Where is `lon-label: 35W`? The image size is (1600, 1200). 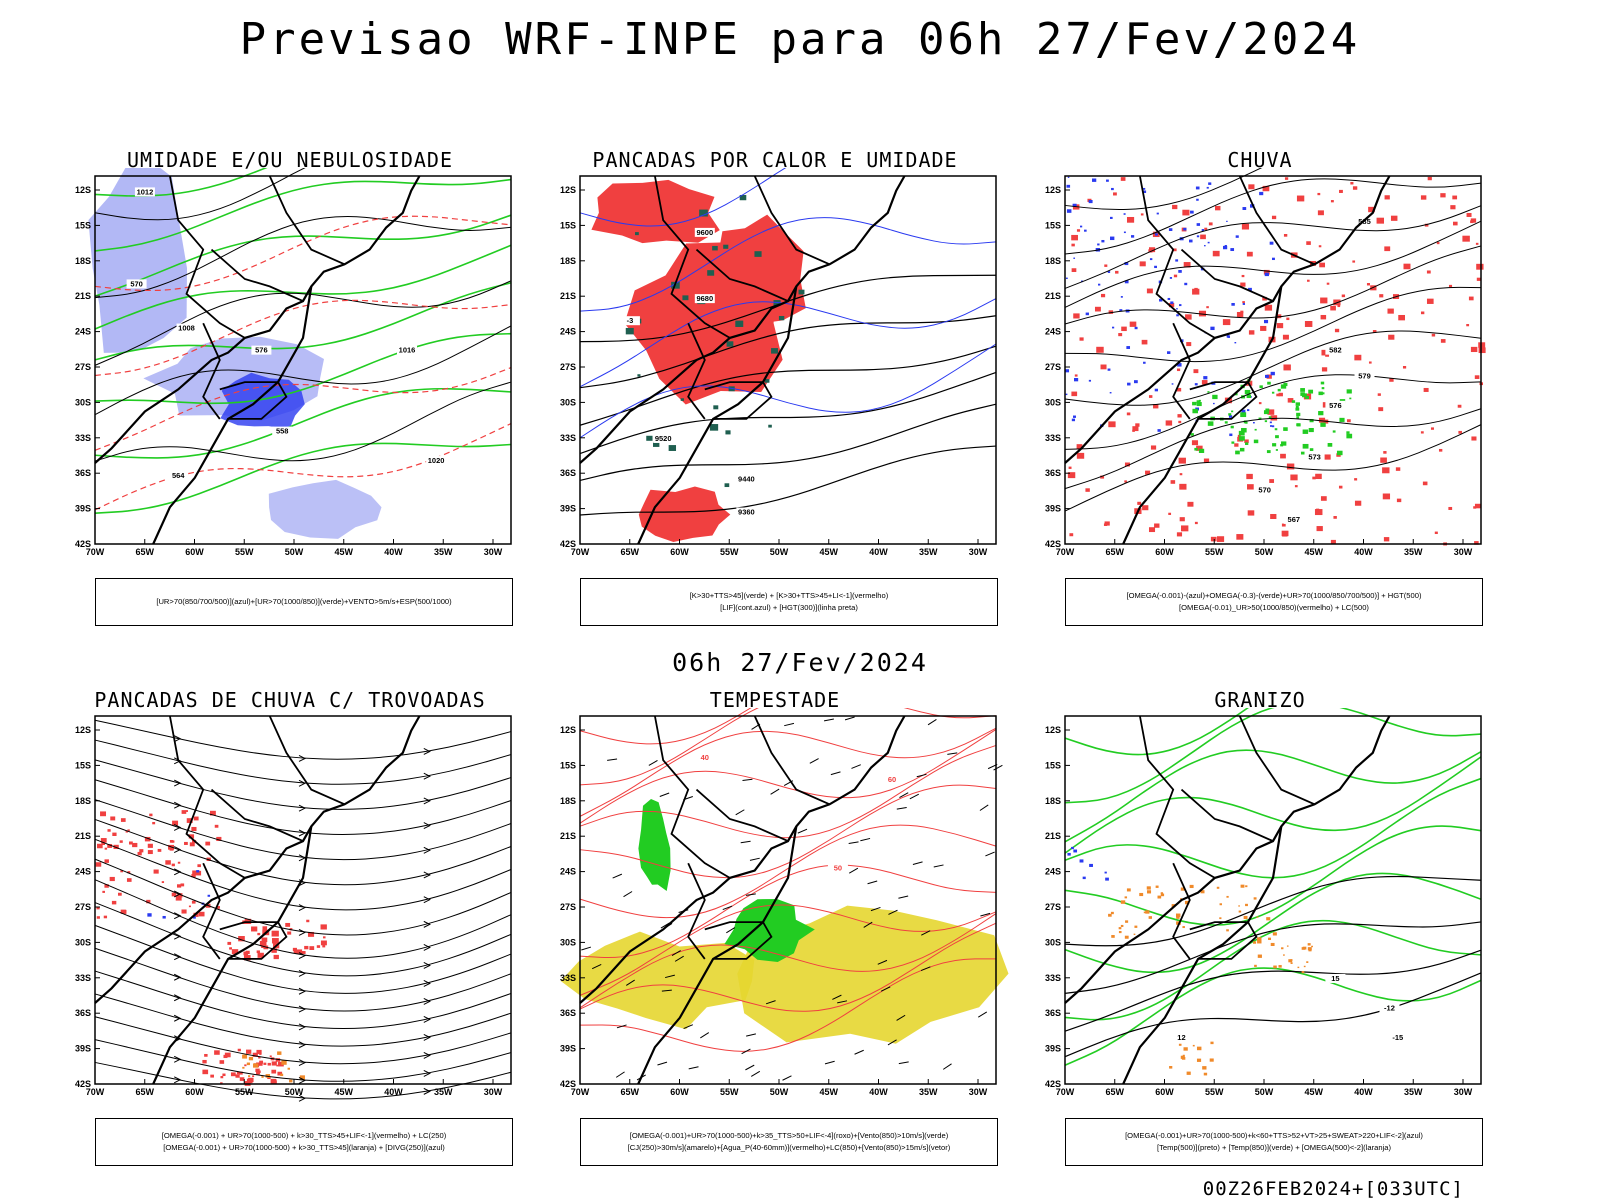 lon-label: 35W is located at coordinates (928, 552).